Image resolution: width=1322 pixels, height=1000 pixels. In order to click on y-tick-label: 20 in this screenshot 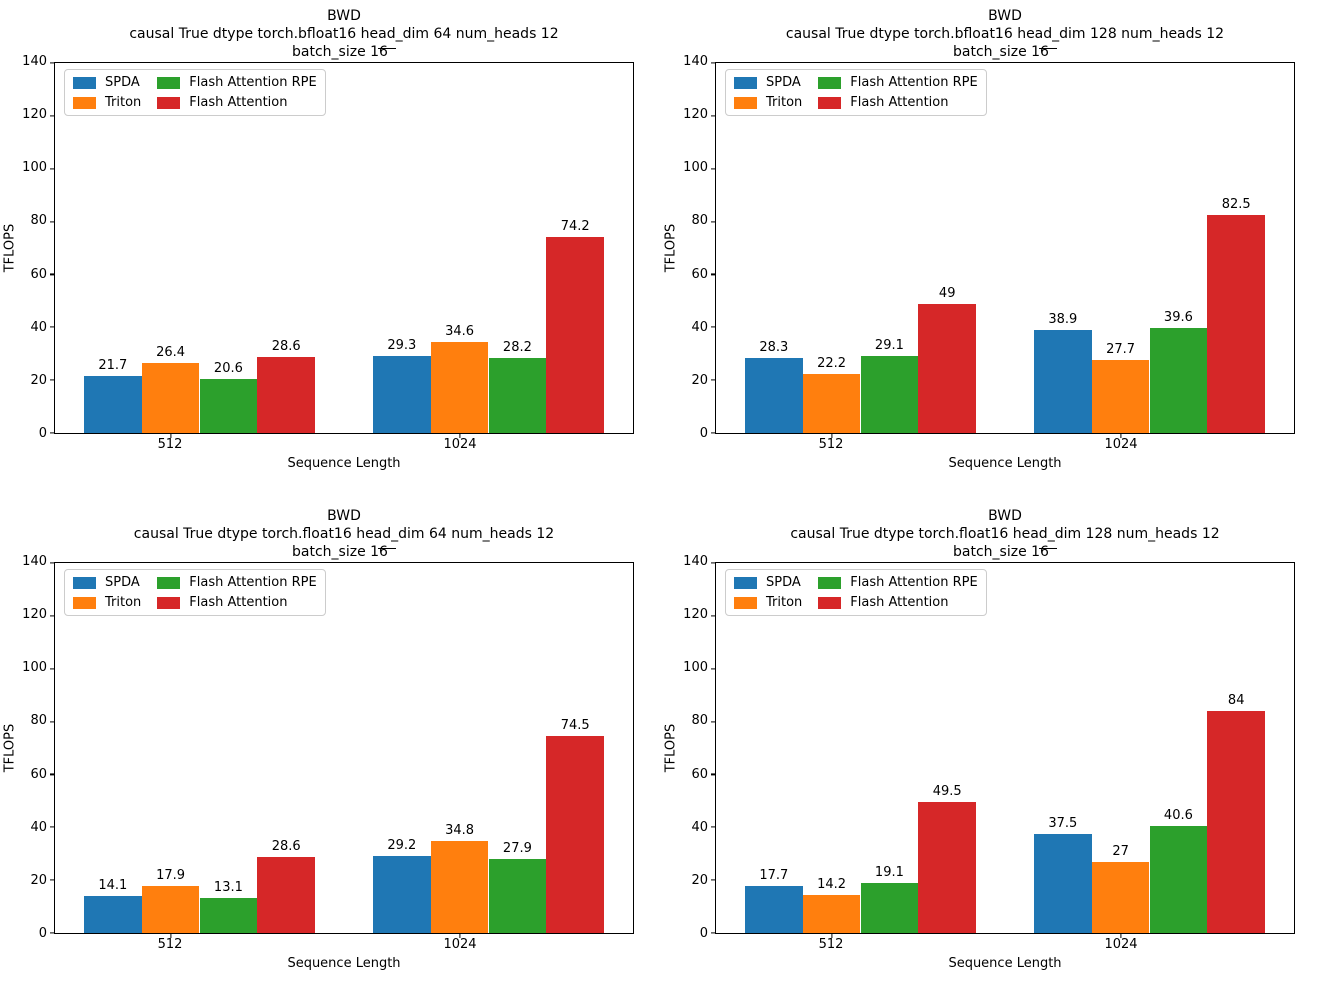, I will do `click(699, 380)`.